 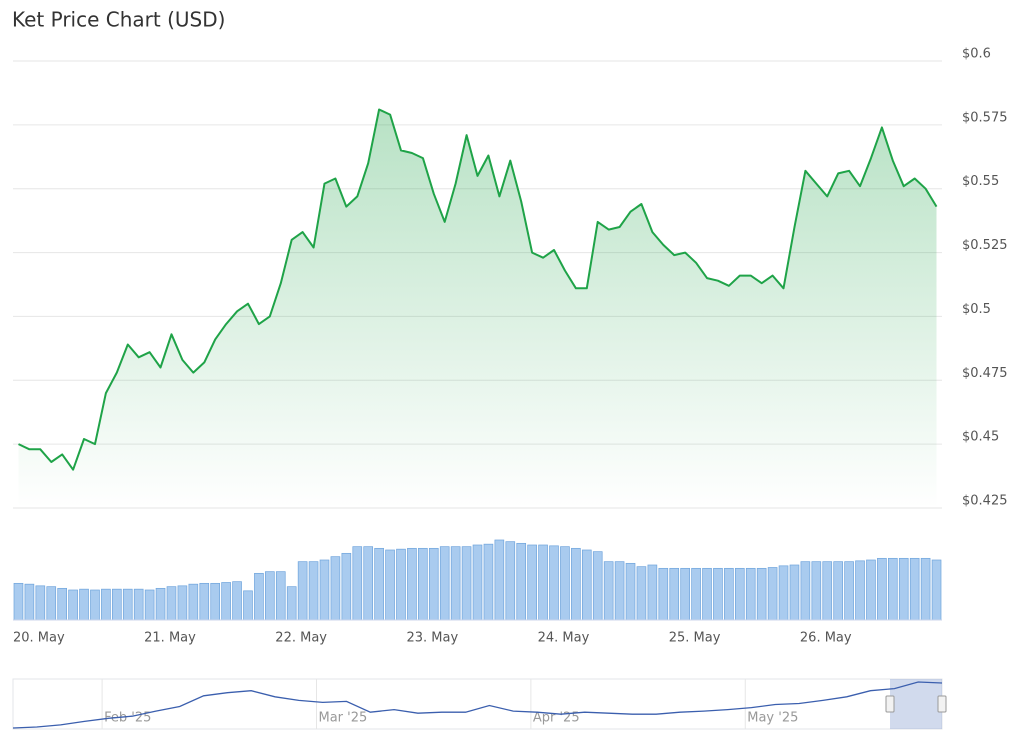 I want to click on chart-title: Ket Price Chart (USD), so click(x=118, y=20).